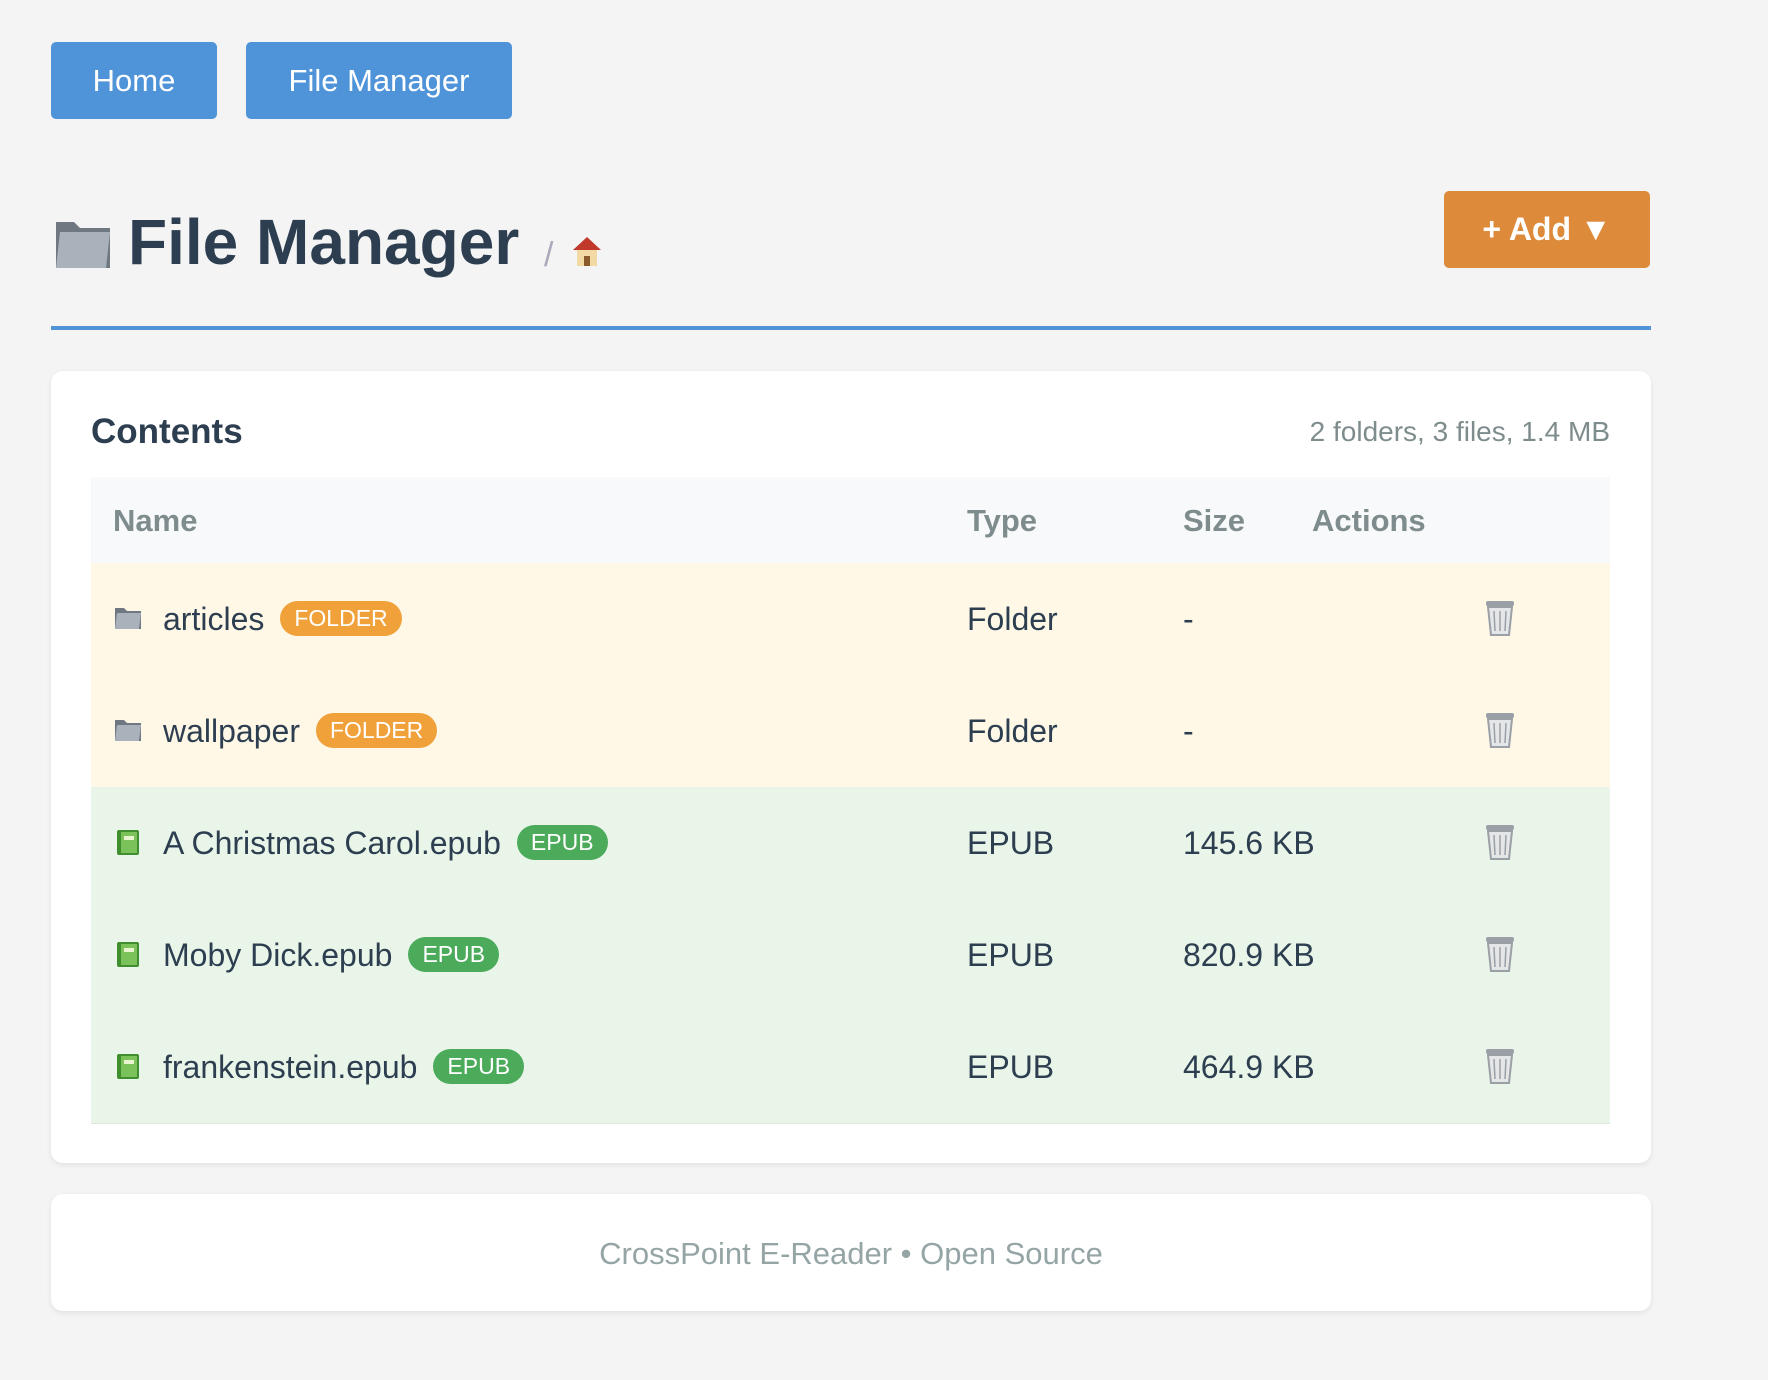 This screenshot has height=1380, width=1768. What do you see at coordinates (1249, 955) in the screenshot?
I see `file-size: 820.9 KB` at bounding box center [1249, 955].